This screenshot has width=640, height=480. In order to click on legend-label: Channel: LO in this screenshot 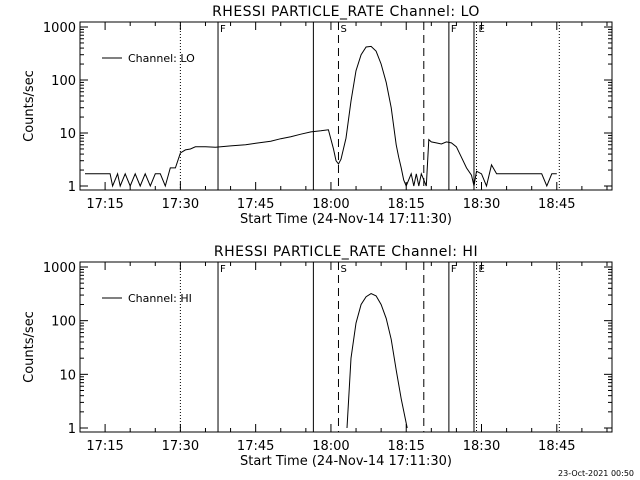, I will do `click(161, 58)`.